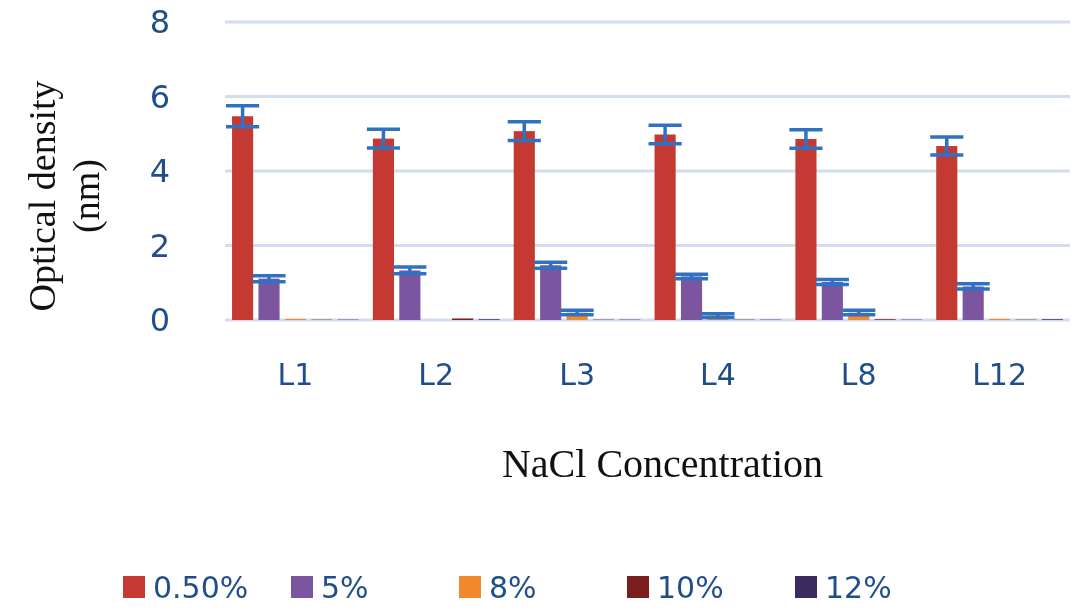 This screenshot has width=1075, height=615. I want to click on x-tick-label: L2, so click(436, 374).